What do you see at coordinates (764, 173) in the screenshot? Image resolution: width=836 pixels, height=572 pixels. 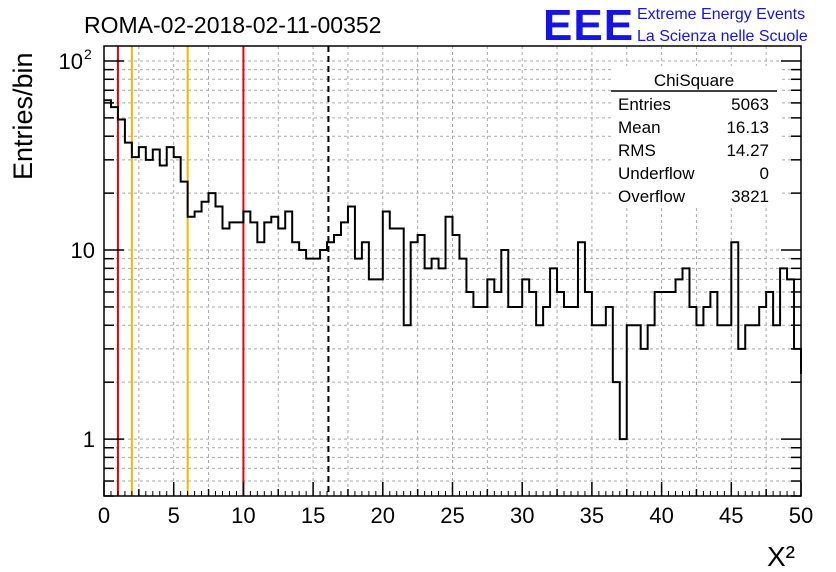 I see `stats-value: 0` at bounding box center [764, 173].